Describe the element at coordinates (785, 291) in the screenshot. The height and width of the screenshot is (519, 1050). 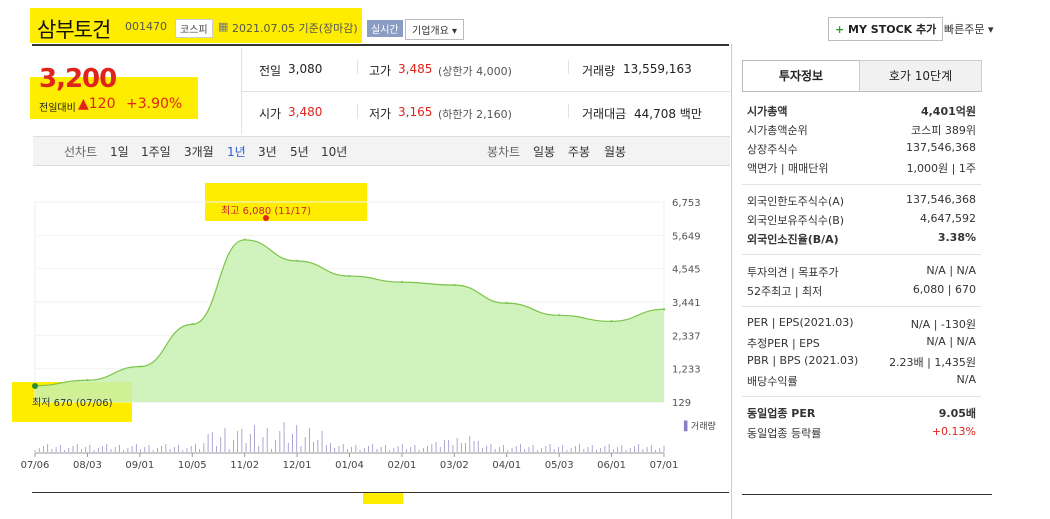
I see `invest-row-label: 52주최고 | 최저` at that location.